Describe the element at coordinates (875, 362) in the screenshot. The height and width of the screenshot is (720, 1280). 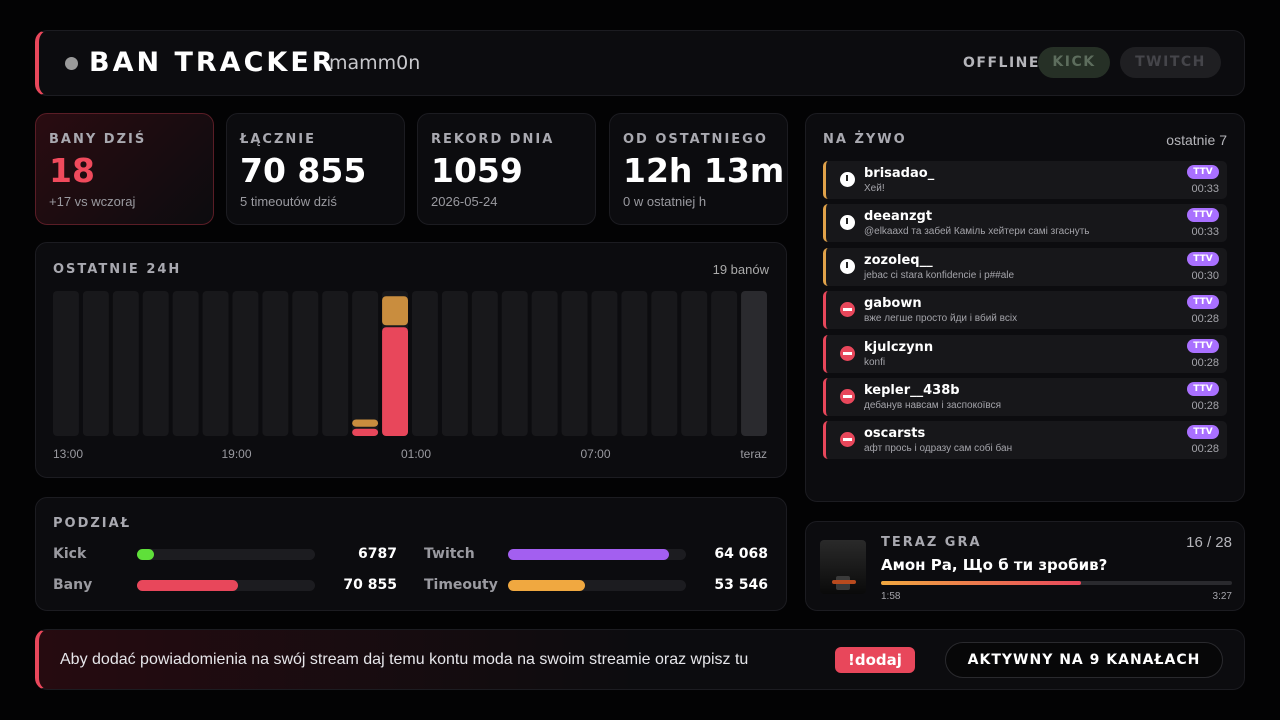
I see `event-message: konfi` at that location.